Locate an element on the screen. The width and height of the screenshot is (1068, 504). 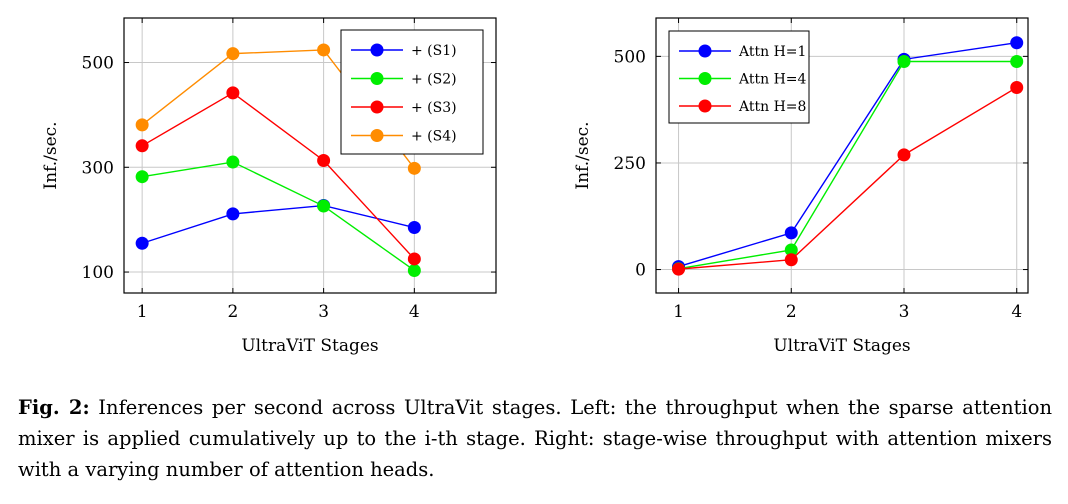
legend-label: Attn H=4 is located at coordinates (772, 80).